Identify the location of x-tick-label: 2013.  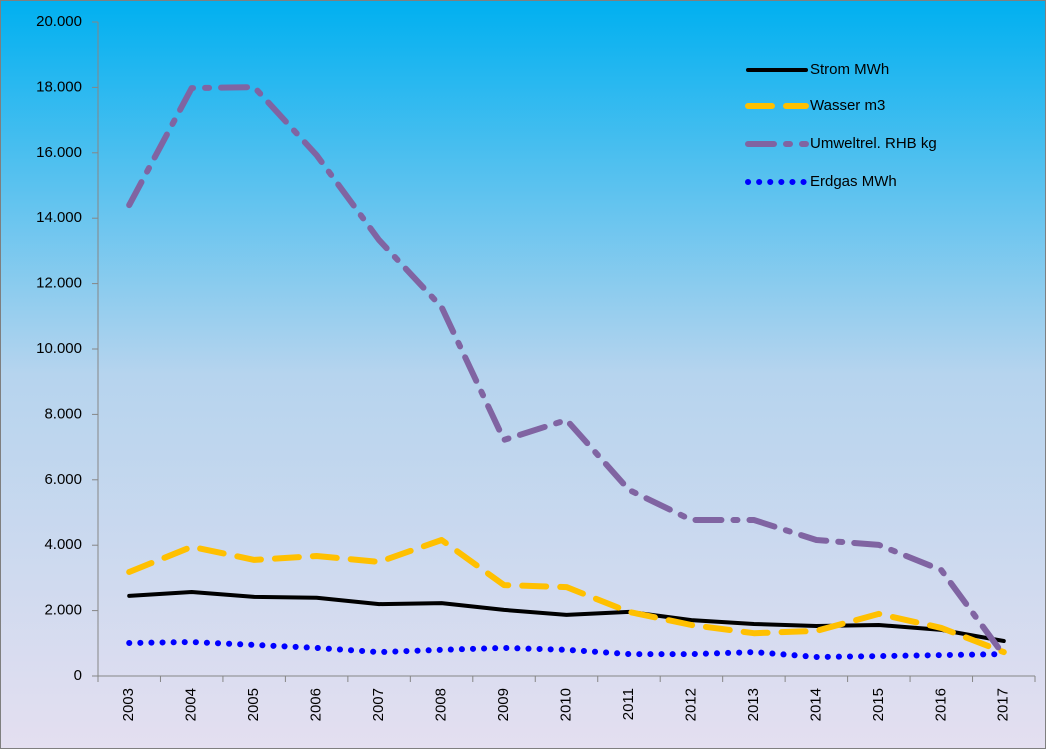
(753, 704).